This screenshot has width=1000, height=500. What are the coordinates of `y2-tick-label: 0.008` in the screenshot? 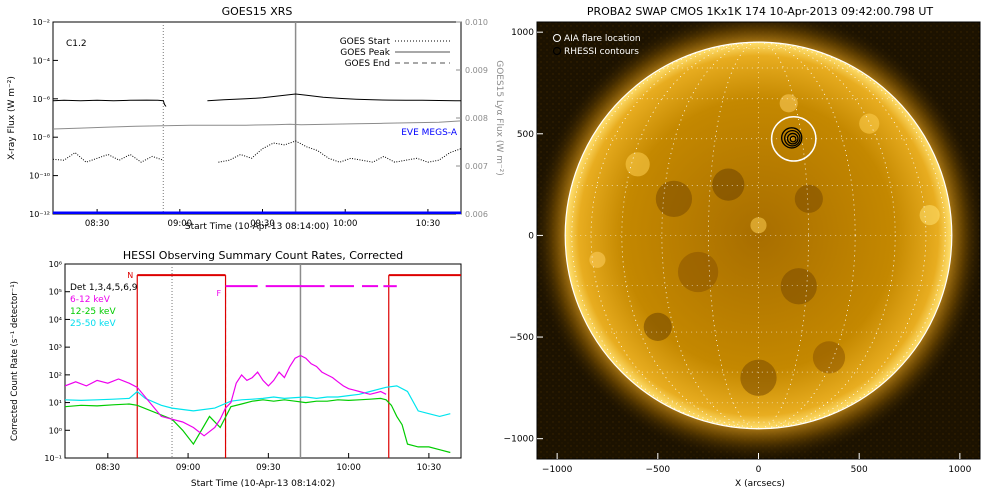 It's located at (476, 118).